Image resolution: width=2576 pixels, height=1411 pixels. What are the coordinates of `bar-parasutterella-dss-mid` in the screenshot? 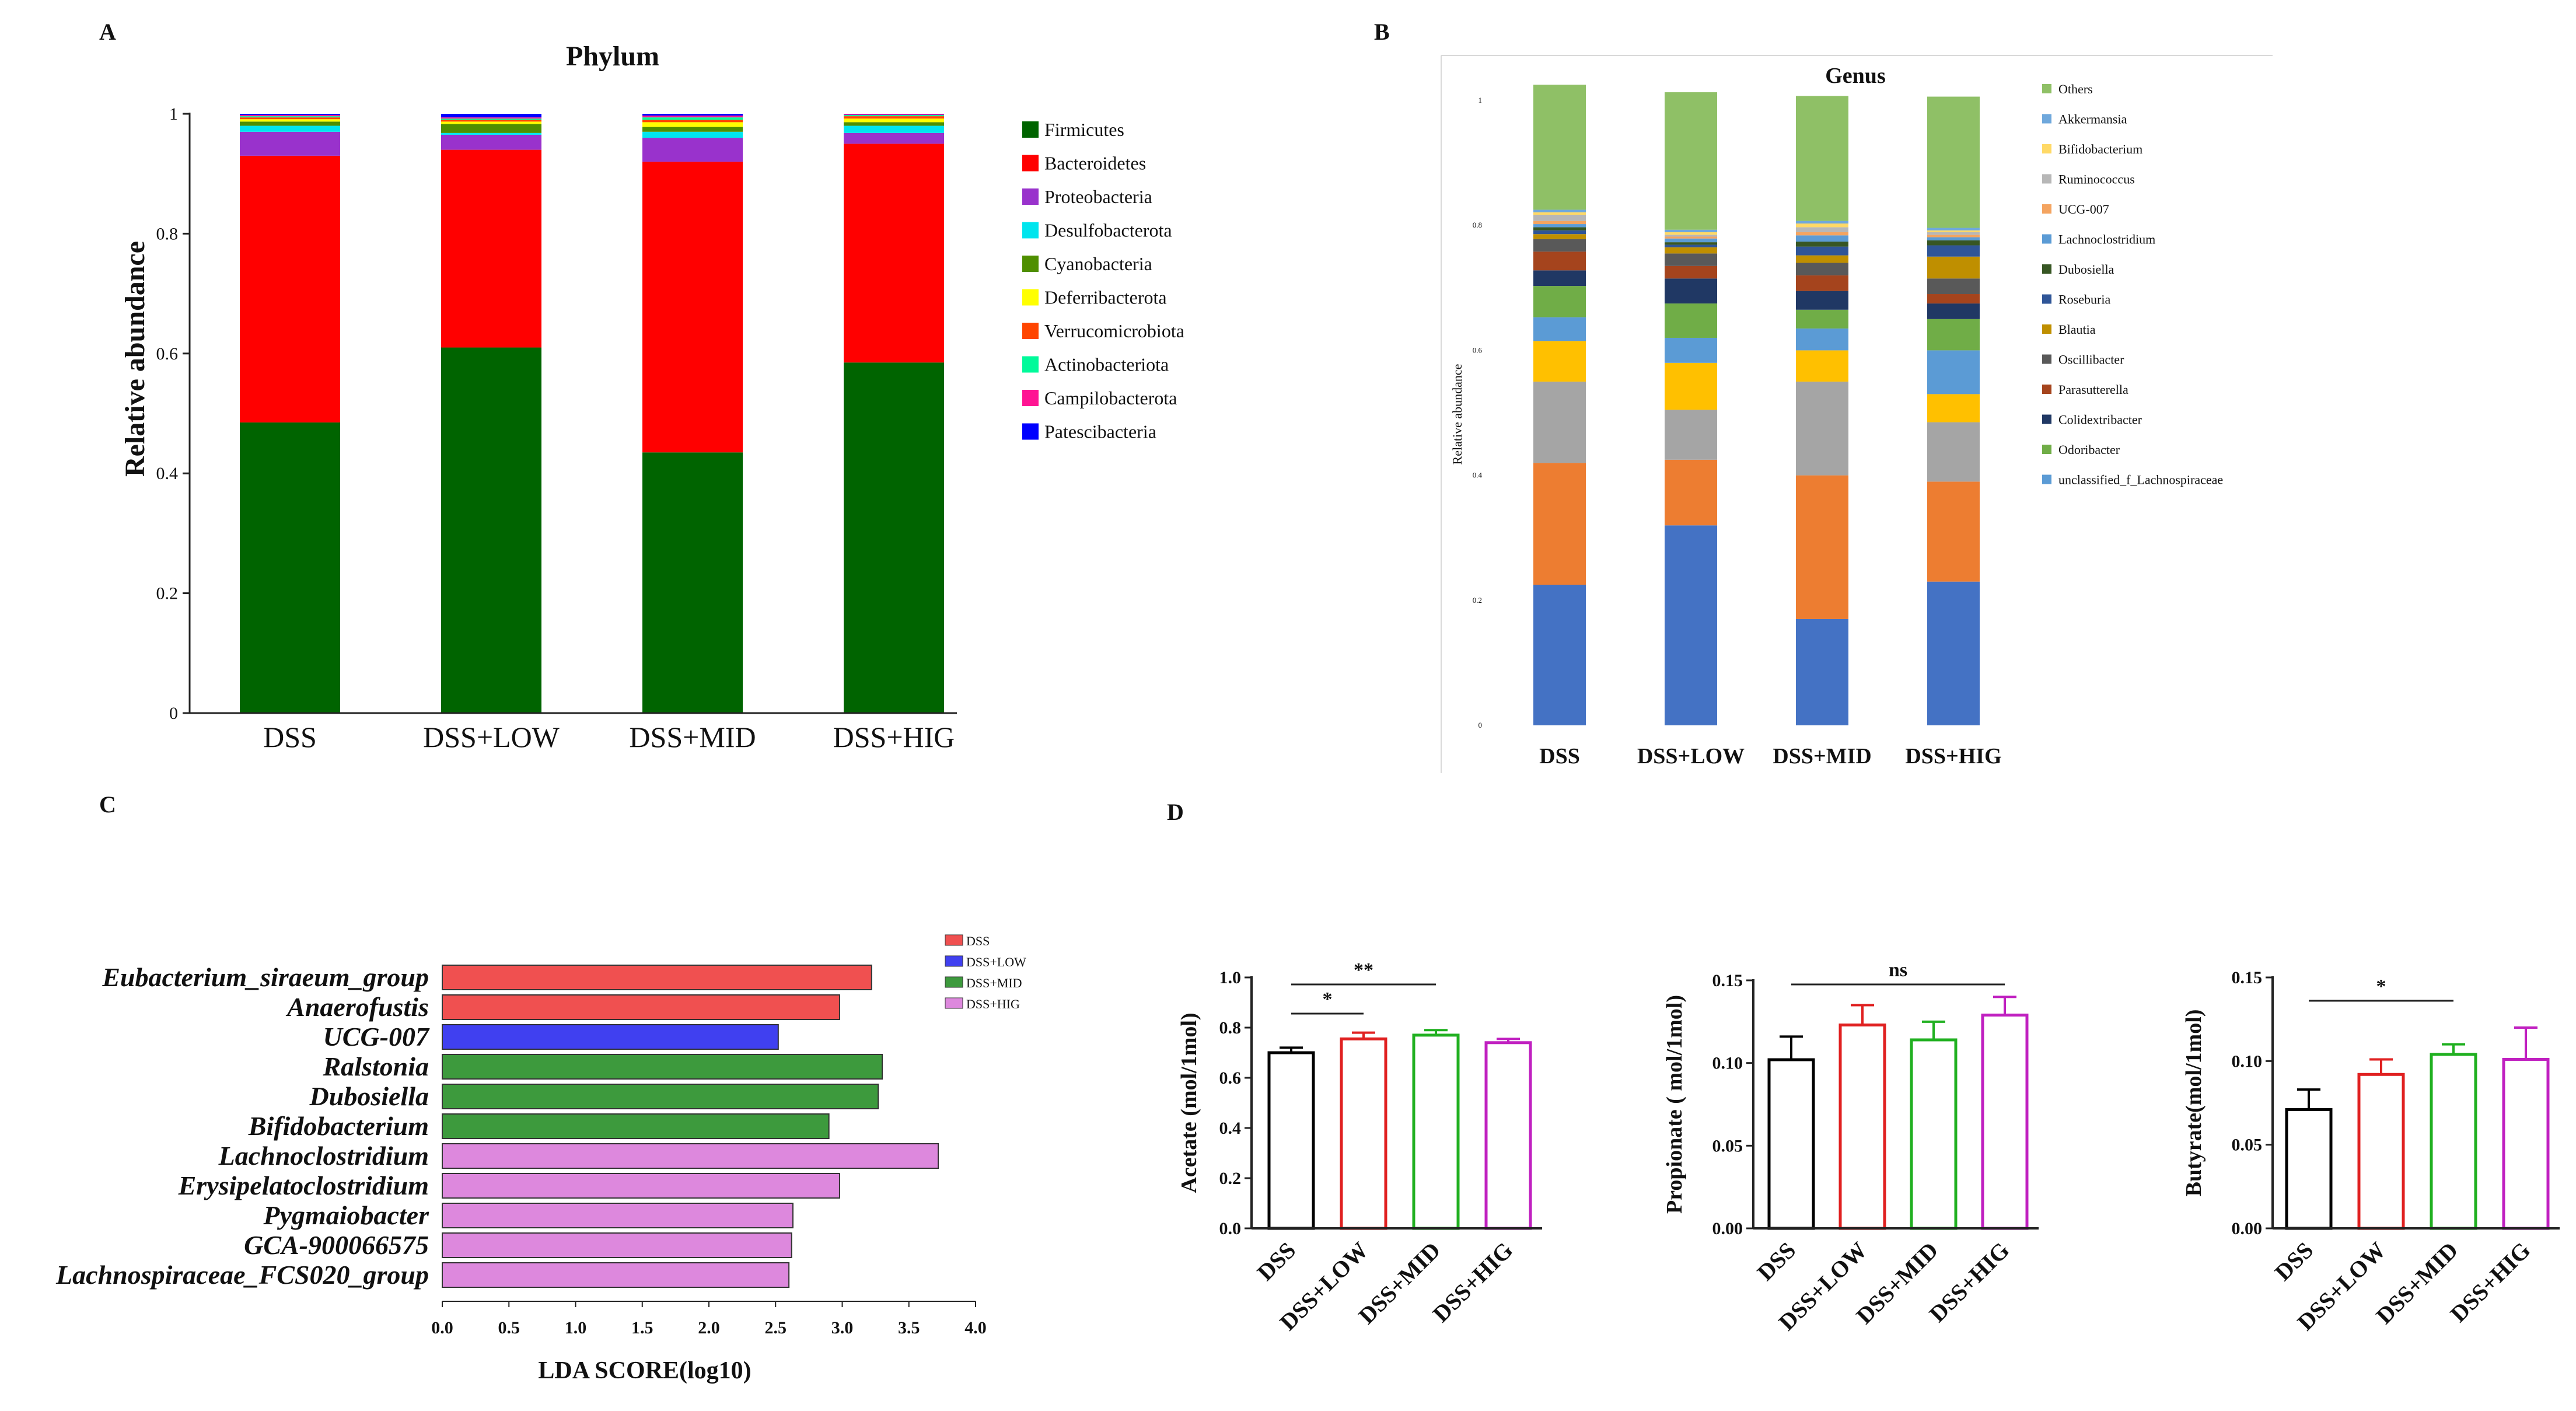 It's located at (1822, 283).